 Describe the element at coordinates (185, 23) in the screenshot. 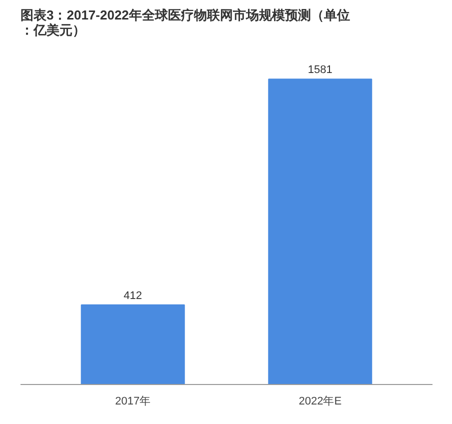

I see `chart-title: 图表3：2017-2022年全球医疗物联网市场规模预测（单位：亿美元）` at that location.